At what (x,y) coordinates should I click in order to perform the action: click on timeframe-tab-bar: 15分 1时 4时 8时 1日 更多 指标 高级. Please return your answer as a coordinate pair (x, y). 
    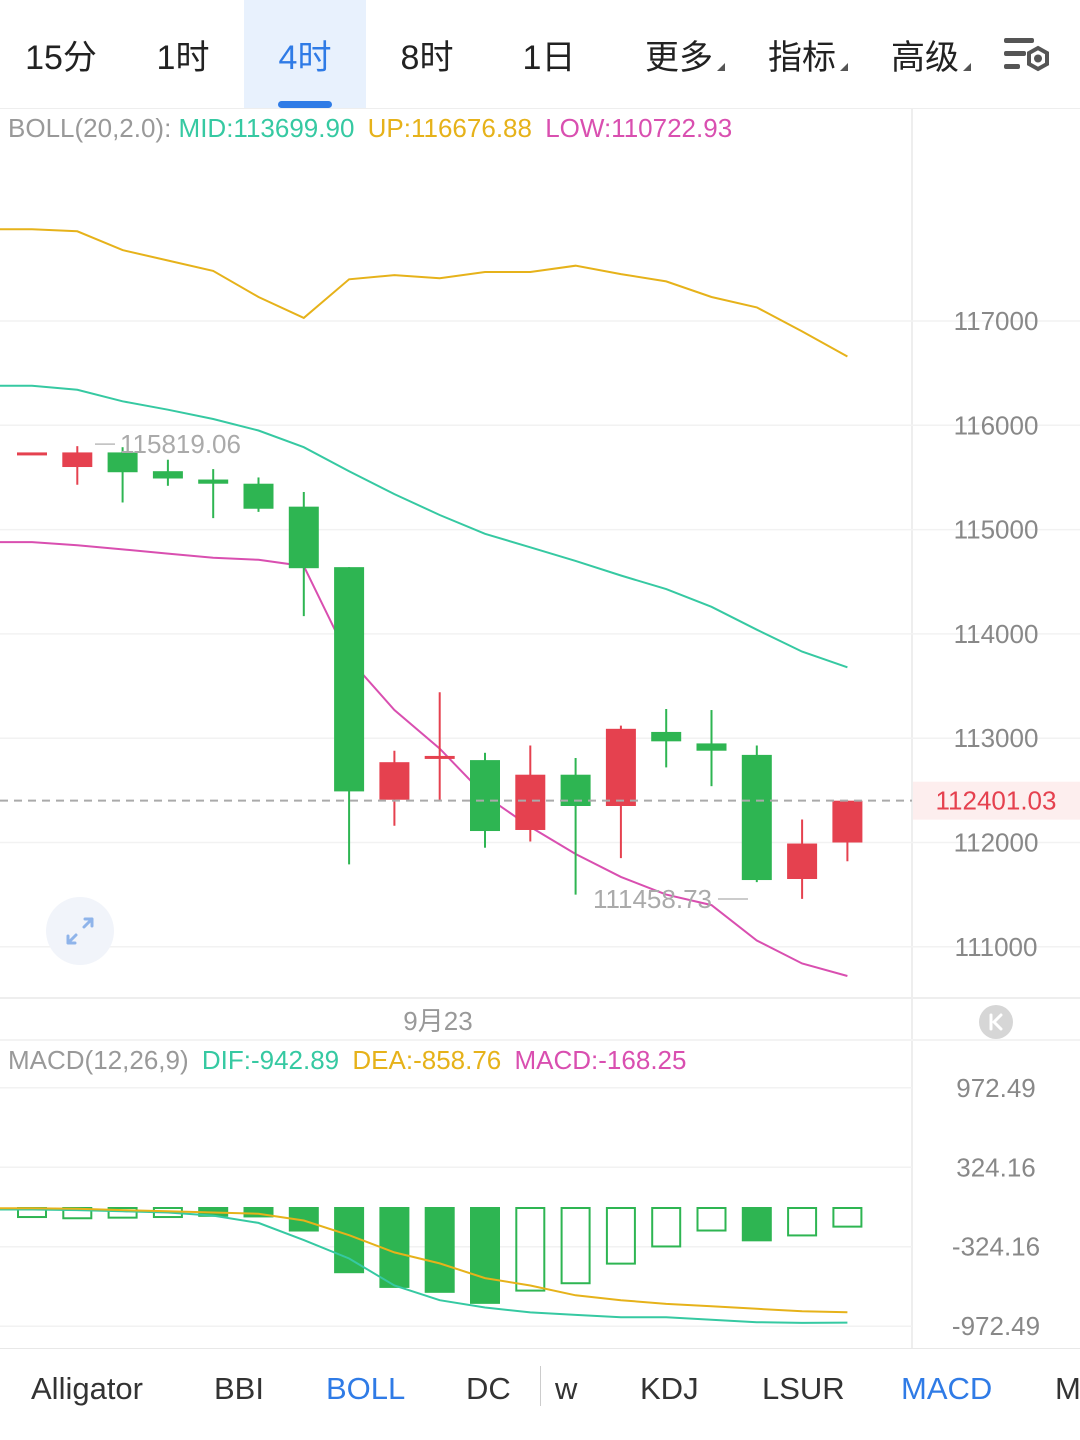
    Looking at the image, I should click on (540, 54).